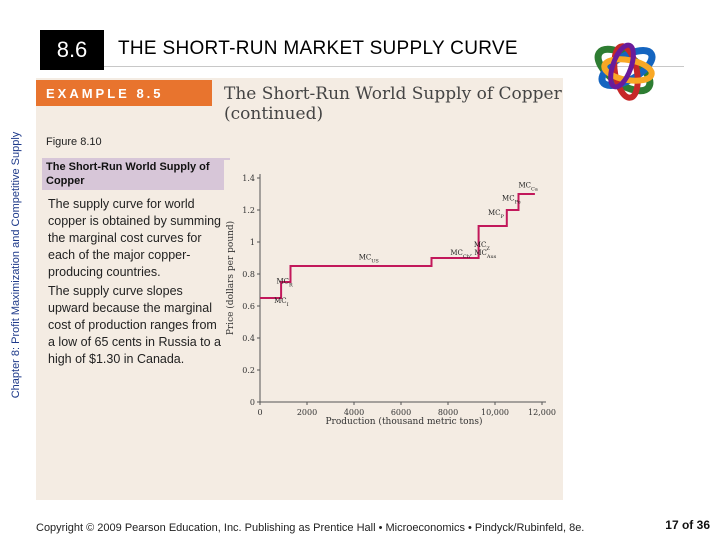 The image size is (720, 540). What do you see at coordinates (393, 94) in the screenshot?
I see `example-heading-line1: The Short-Run World Supply of Copper` at bounding box center [393, 94].